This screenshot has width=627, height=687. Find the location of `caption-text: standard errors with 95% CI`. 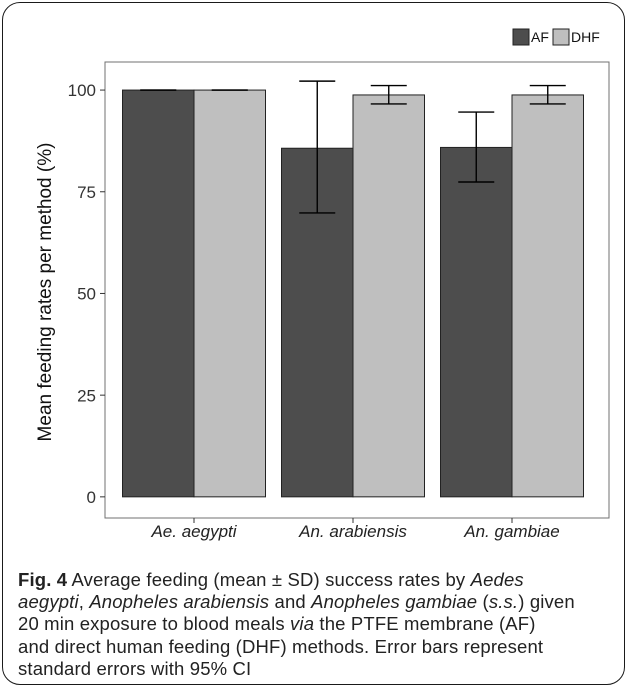

caption-text: standard errors with 95% CI is located at coordinates (135, 668).